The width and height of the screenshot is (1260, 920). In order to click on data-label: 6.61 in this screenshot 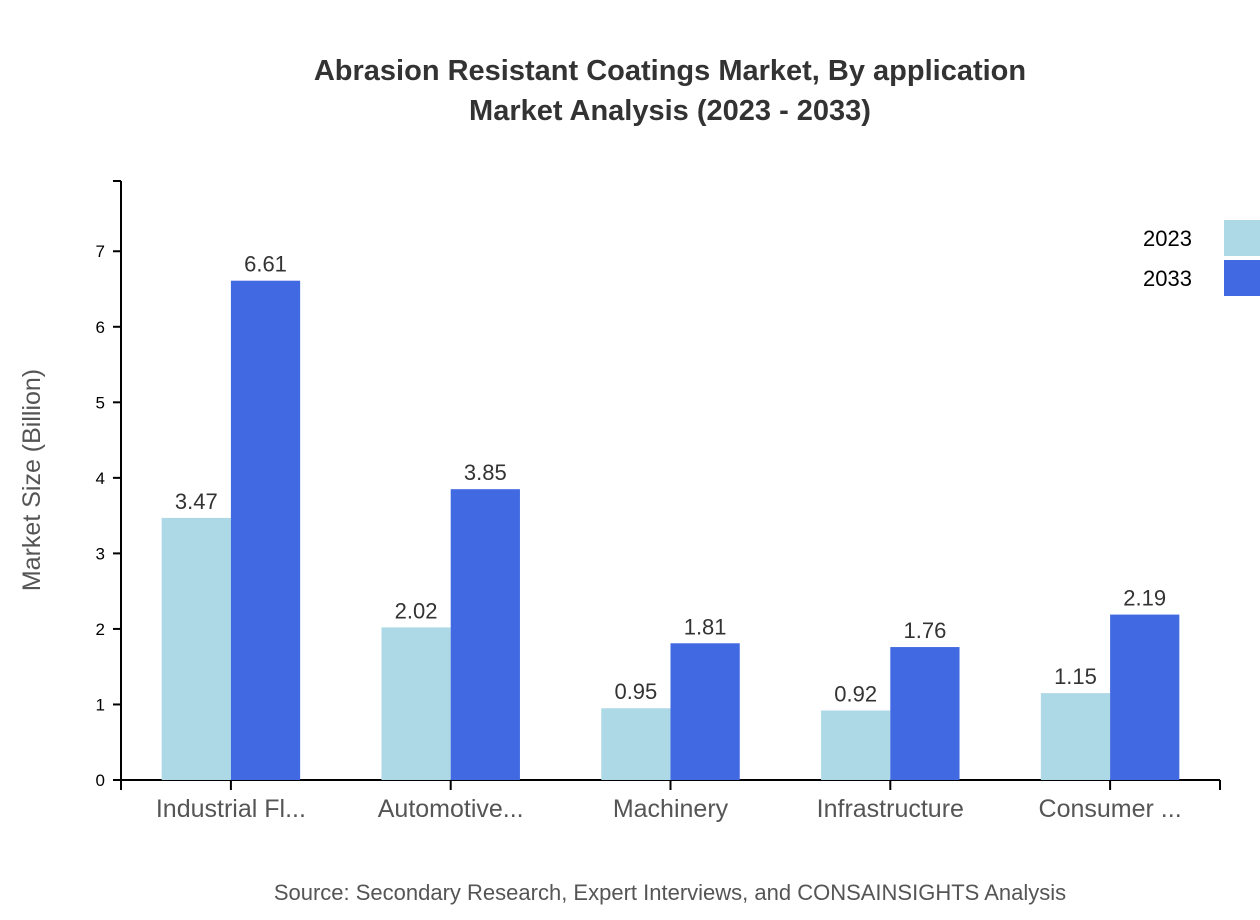, I will do `click(265, 264)`.